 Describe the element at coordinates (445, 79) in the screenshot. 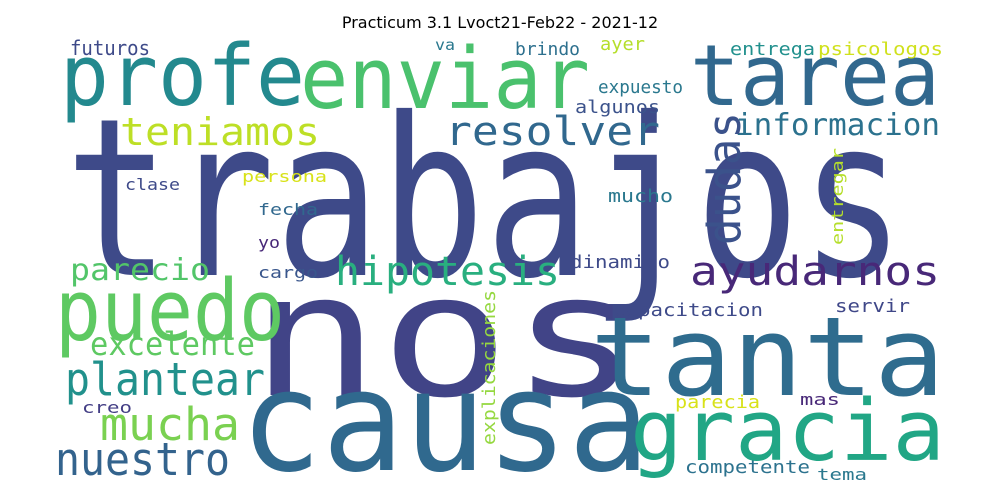

I see `word: enviar` at that location.